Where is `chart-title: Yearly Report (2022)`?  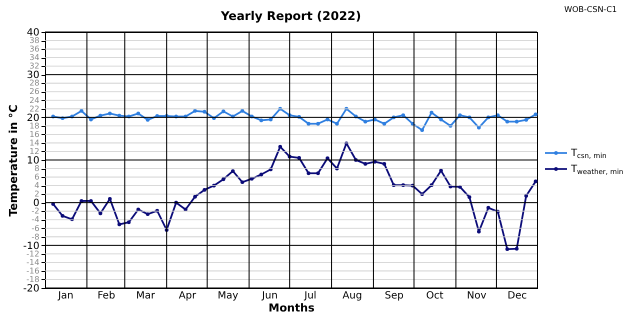
chart-title: Yearly Report (2022) is located at coordinates (291, 16).